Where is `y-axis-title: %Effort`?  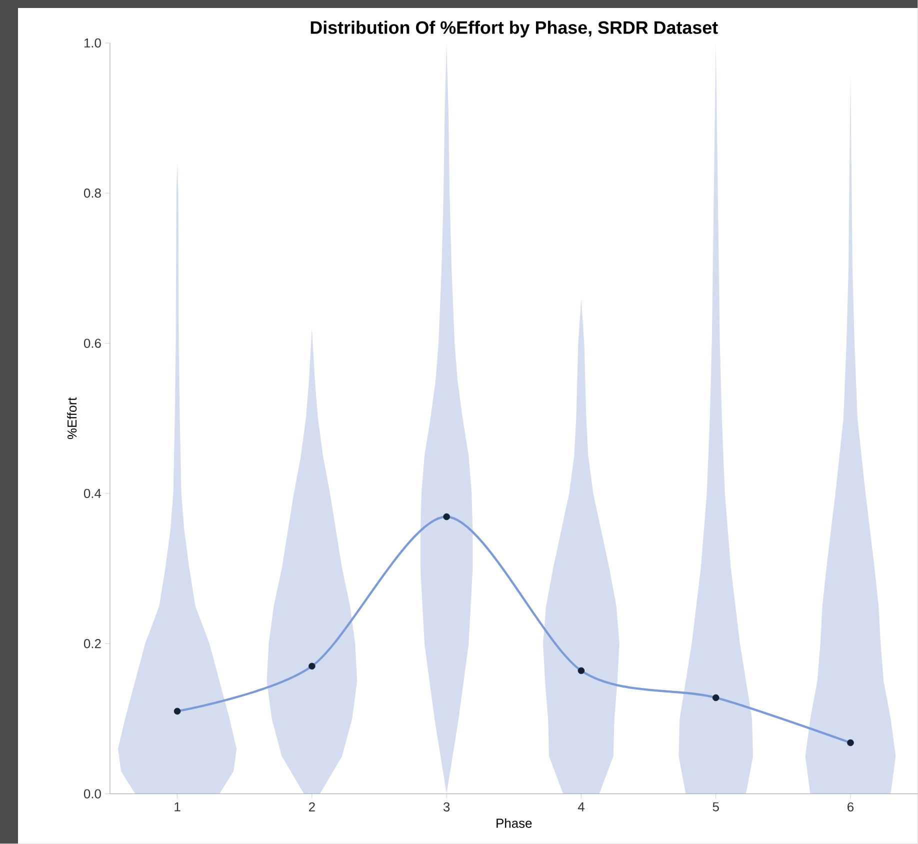 y-axis-title: %Effort is located at coordinates (72, 418).